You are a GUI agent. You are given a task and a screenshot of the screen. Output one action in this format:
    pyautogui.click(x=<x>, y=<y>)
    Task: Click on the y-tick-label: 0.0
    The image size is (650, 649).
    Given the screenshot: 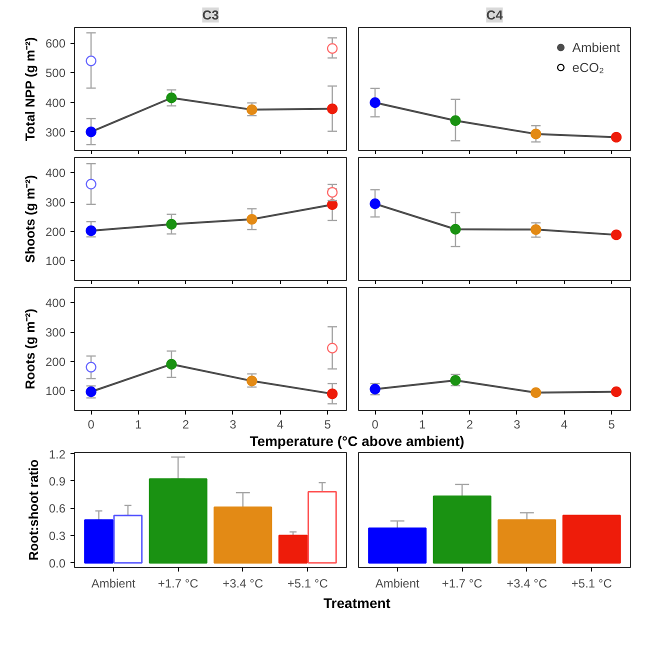 What is the action you would take?
    pyautogui.click(x=57, y=563)
    